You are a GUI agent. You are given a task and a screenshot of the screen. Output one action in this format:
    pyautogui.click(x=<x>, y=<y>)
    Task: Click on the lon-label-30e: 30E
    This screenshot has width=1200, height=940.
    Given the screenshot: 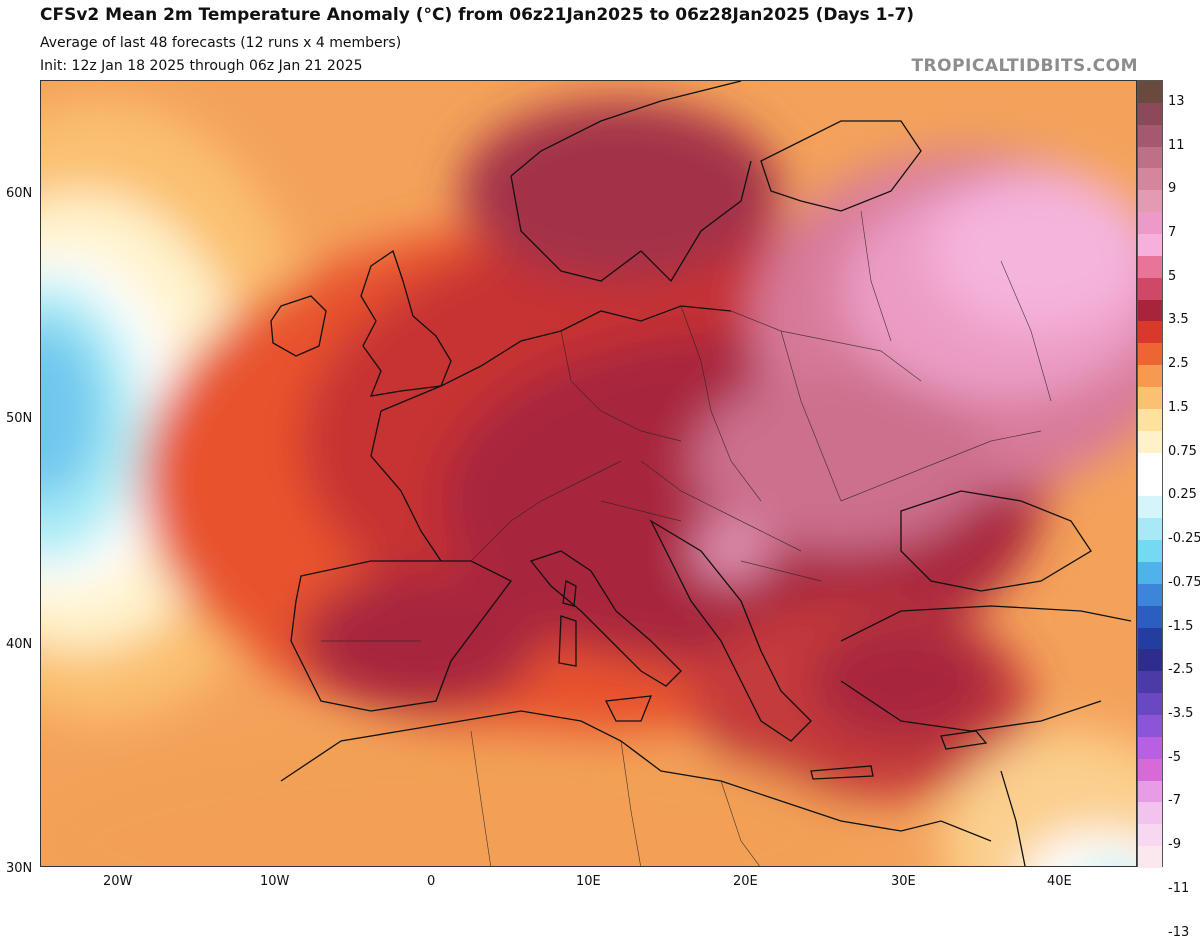 What is the action you would take?
    pyautogui.click(x=903, y=881)
    